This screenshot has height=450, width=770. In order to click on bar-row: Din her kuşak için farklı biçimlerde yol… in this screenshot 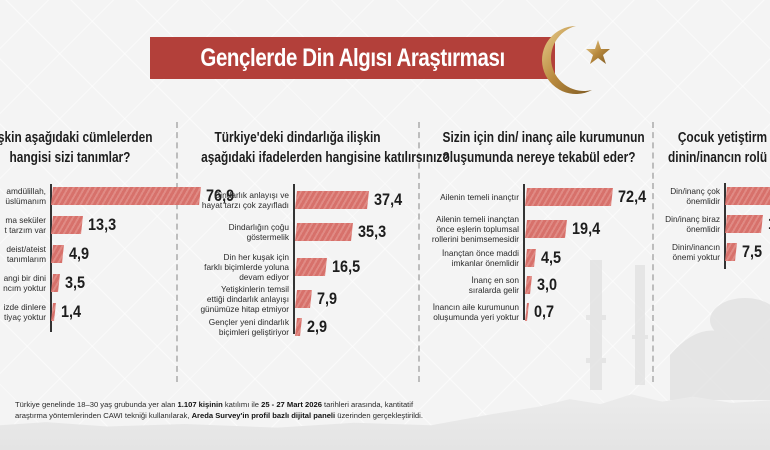, I will do `click(282, 267)`.